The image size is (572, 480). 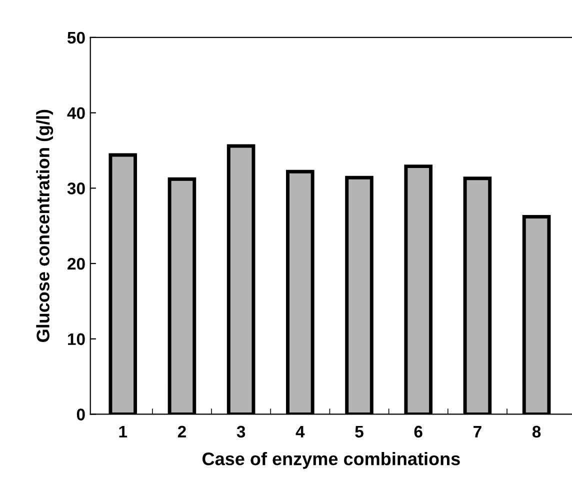 I want to click on y-tick-label: 40, so click(x=76, y=113).